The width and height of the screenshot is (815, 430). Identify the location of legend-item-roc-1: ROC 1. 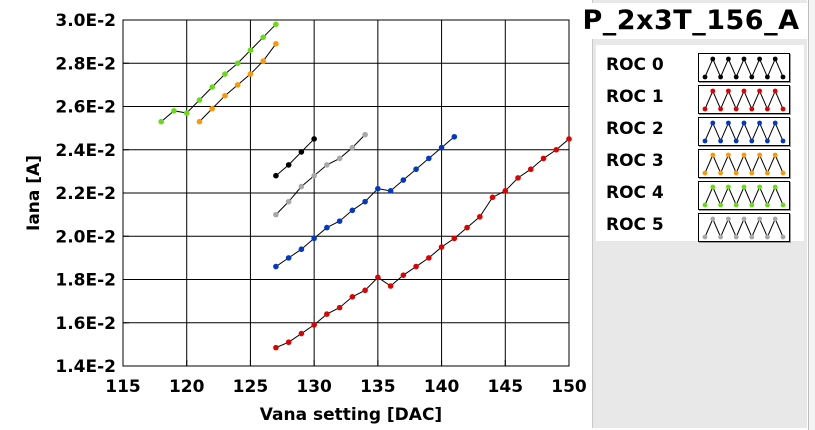
(700, 98).